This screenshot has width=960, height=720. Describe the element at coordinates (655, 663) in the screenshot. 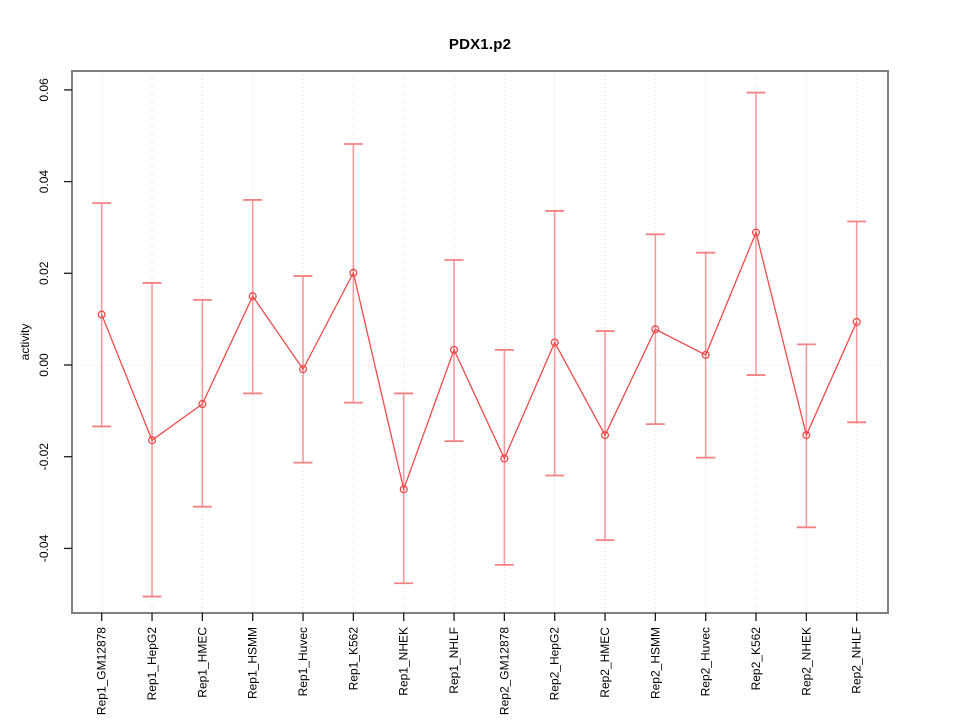

I see `x-category-label: Rep2_HSMM` at that location.